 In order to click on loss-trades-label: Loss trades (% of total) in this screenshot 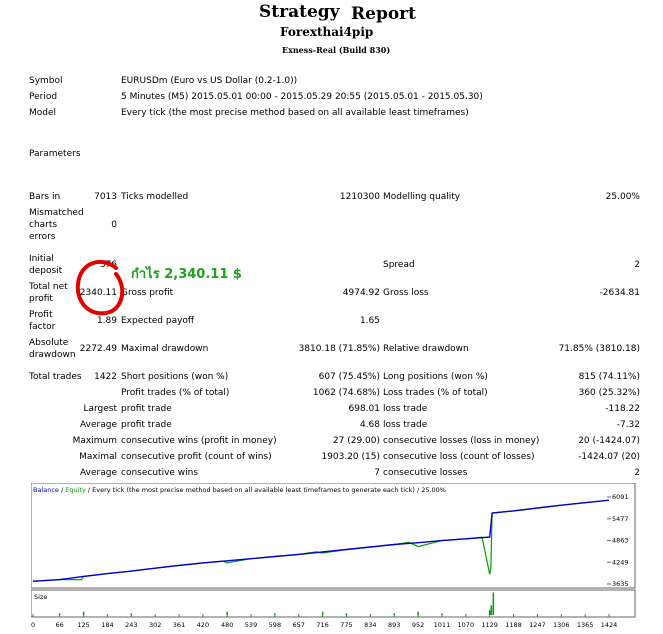, I will do `click(435, 393)`.